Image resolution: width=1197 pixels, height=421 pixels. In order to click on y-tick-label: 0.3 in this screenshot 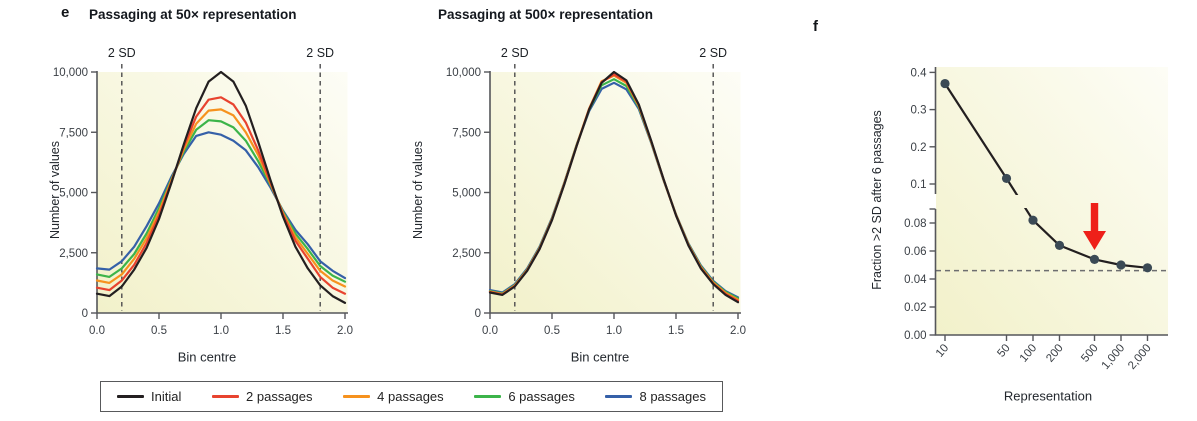, I will do `click(919, 111)`.